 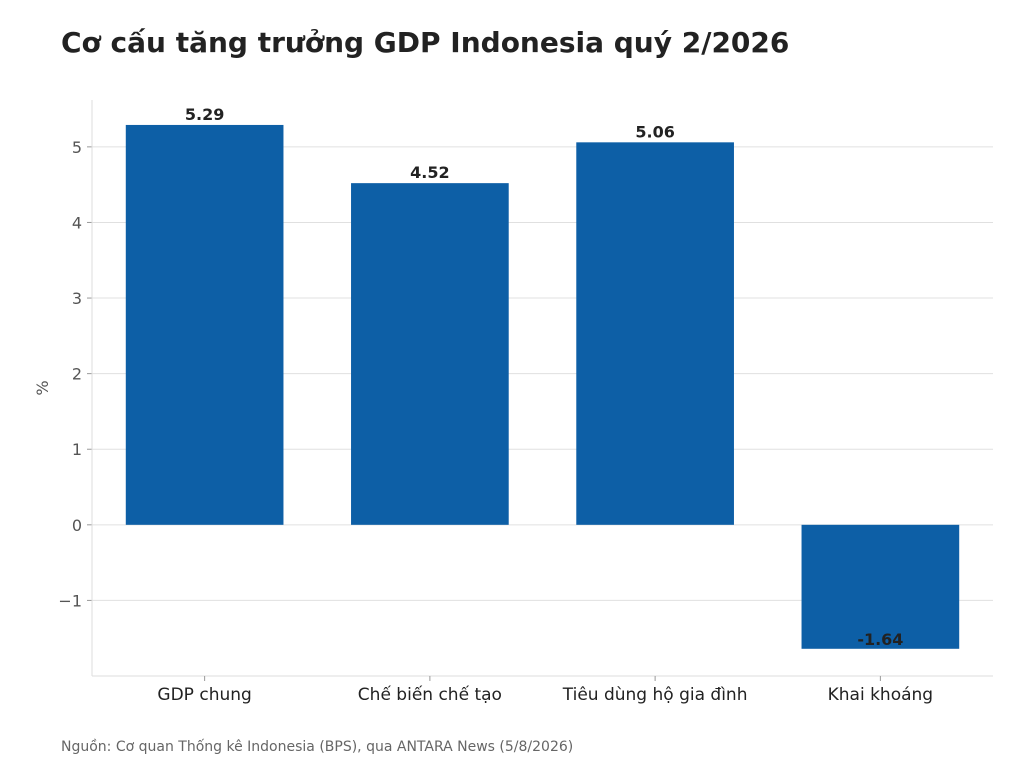 What do you see at coordinates (42, 387) in the screenshot?
I see `y-axis-label: %` at bounding box center [42, 387].